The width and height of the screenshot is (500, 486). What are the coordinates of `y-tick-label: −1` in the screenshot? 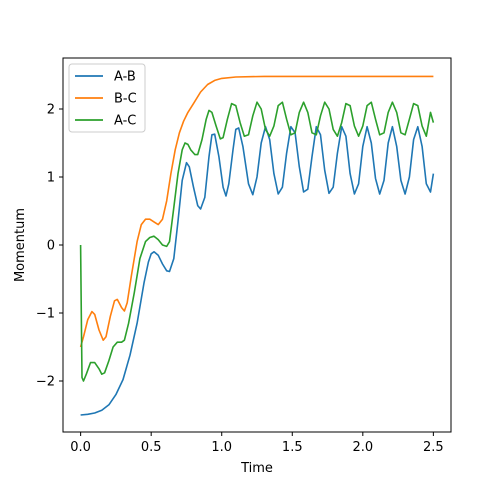 It's located at (45, 314).